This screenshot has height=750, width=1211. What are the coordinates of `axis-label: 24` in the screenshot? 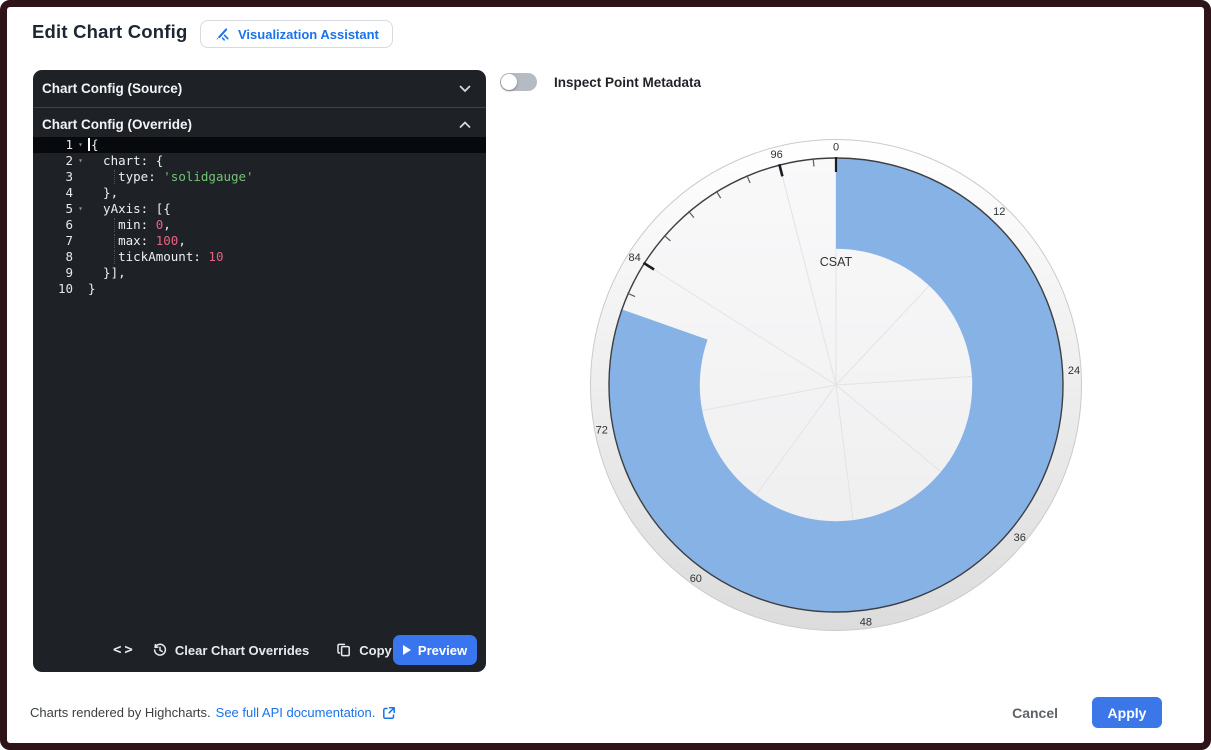 It's located at (1074, 371).